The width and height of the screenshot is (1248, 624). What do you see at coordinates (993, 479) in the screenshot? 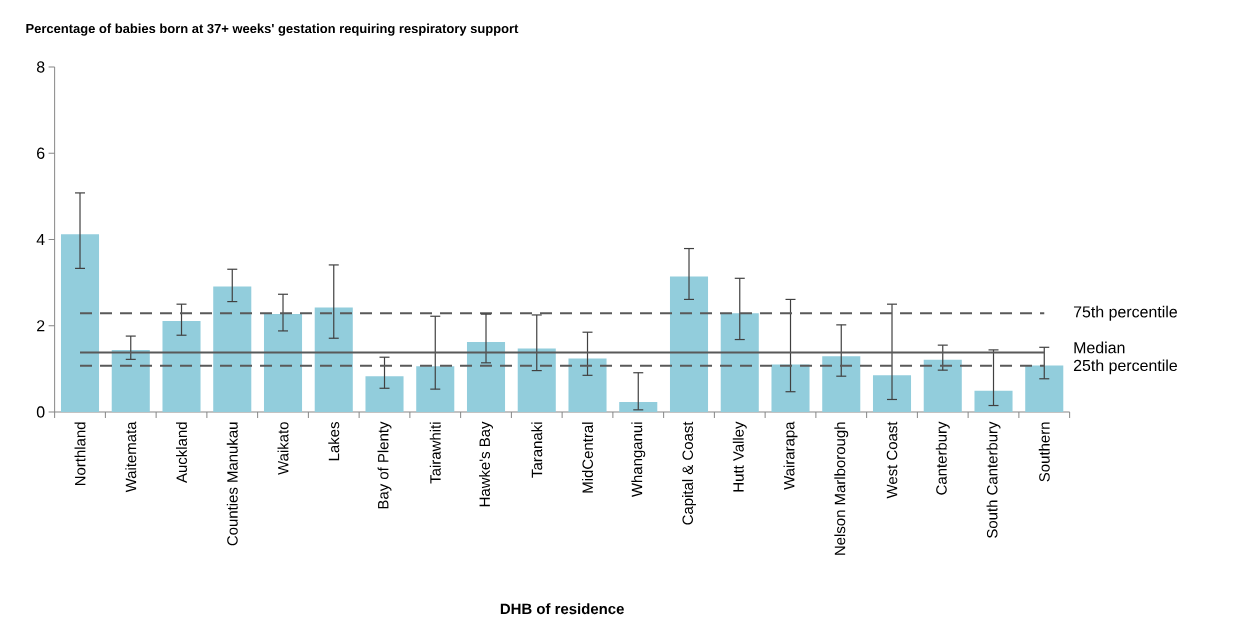
I see `x-tick-label: South Canterbury` at bounding box center [993, 479].